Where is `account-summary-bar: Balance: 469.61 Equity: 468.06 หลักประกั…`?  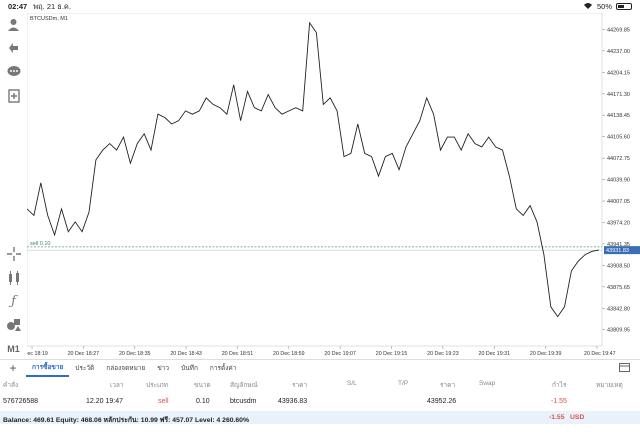 account-summary-bar: Balance: 469.61 Equity: 468.06 หลักประกั… is located at coordinates (320, 417).